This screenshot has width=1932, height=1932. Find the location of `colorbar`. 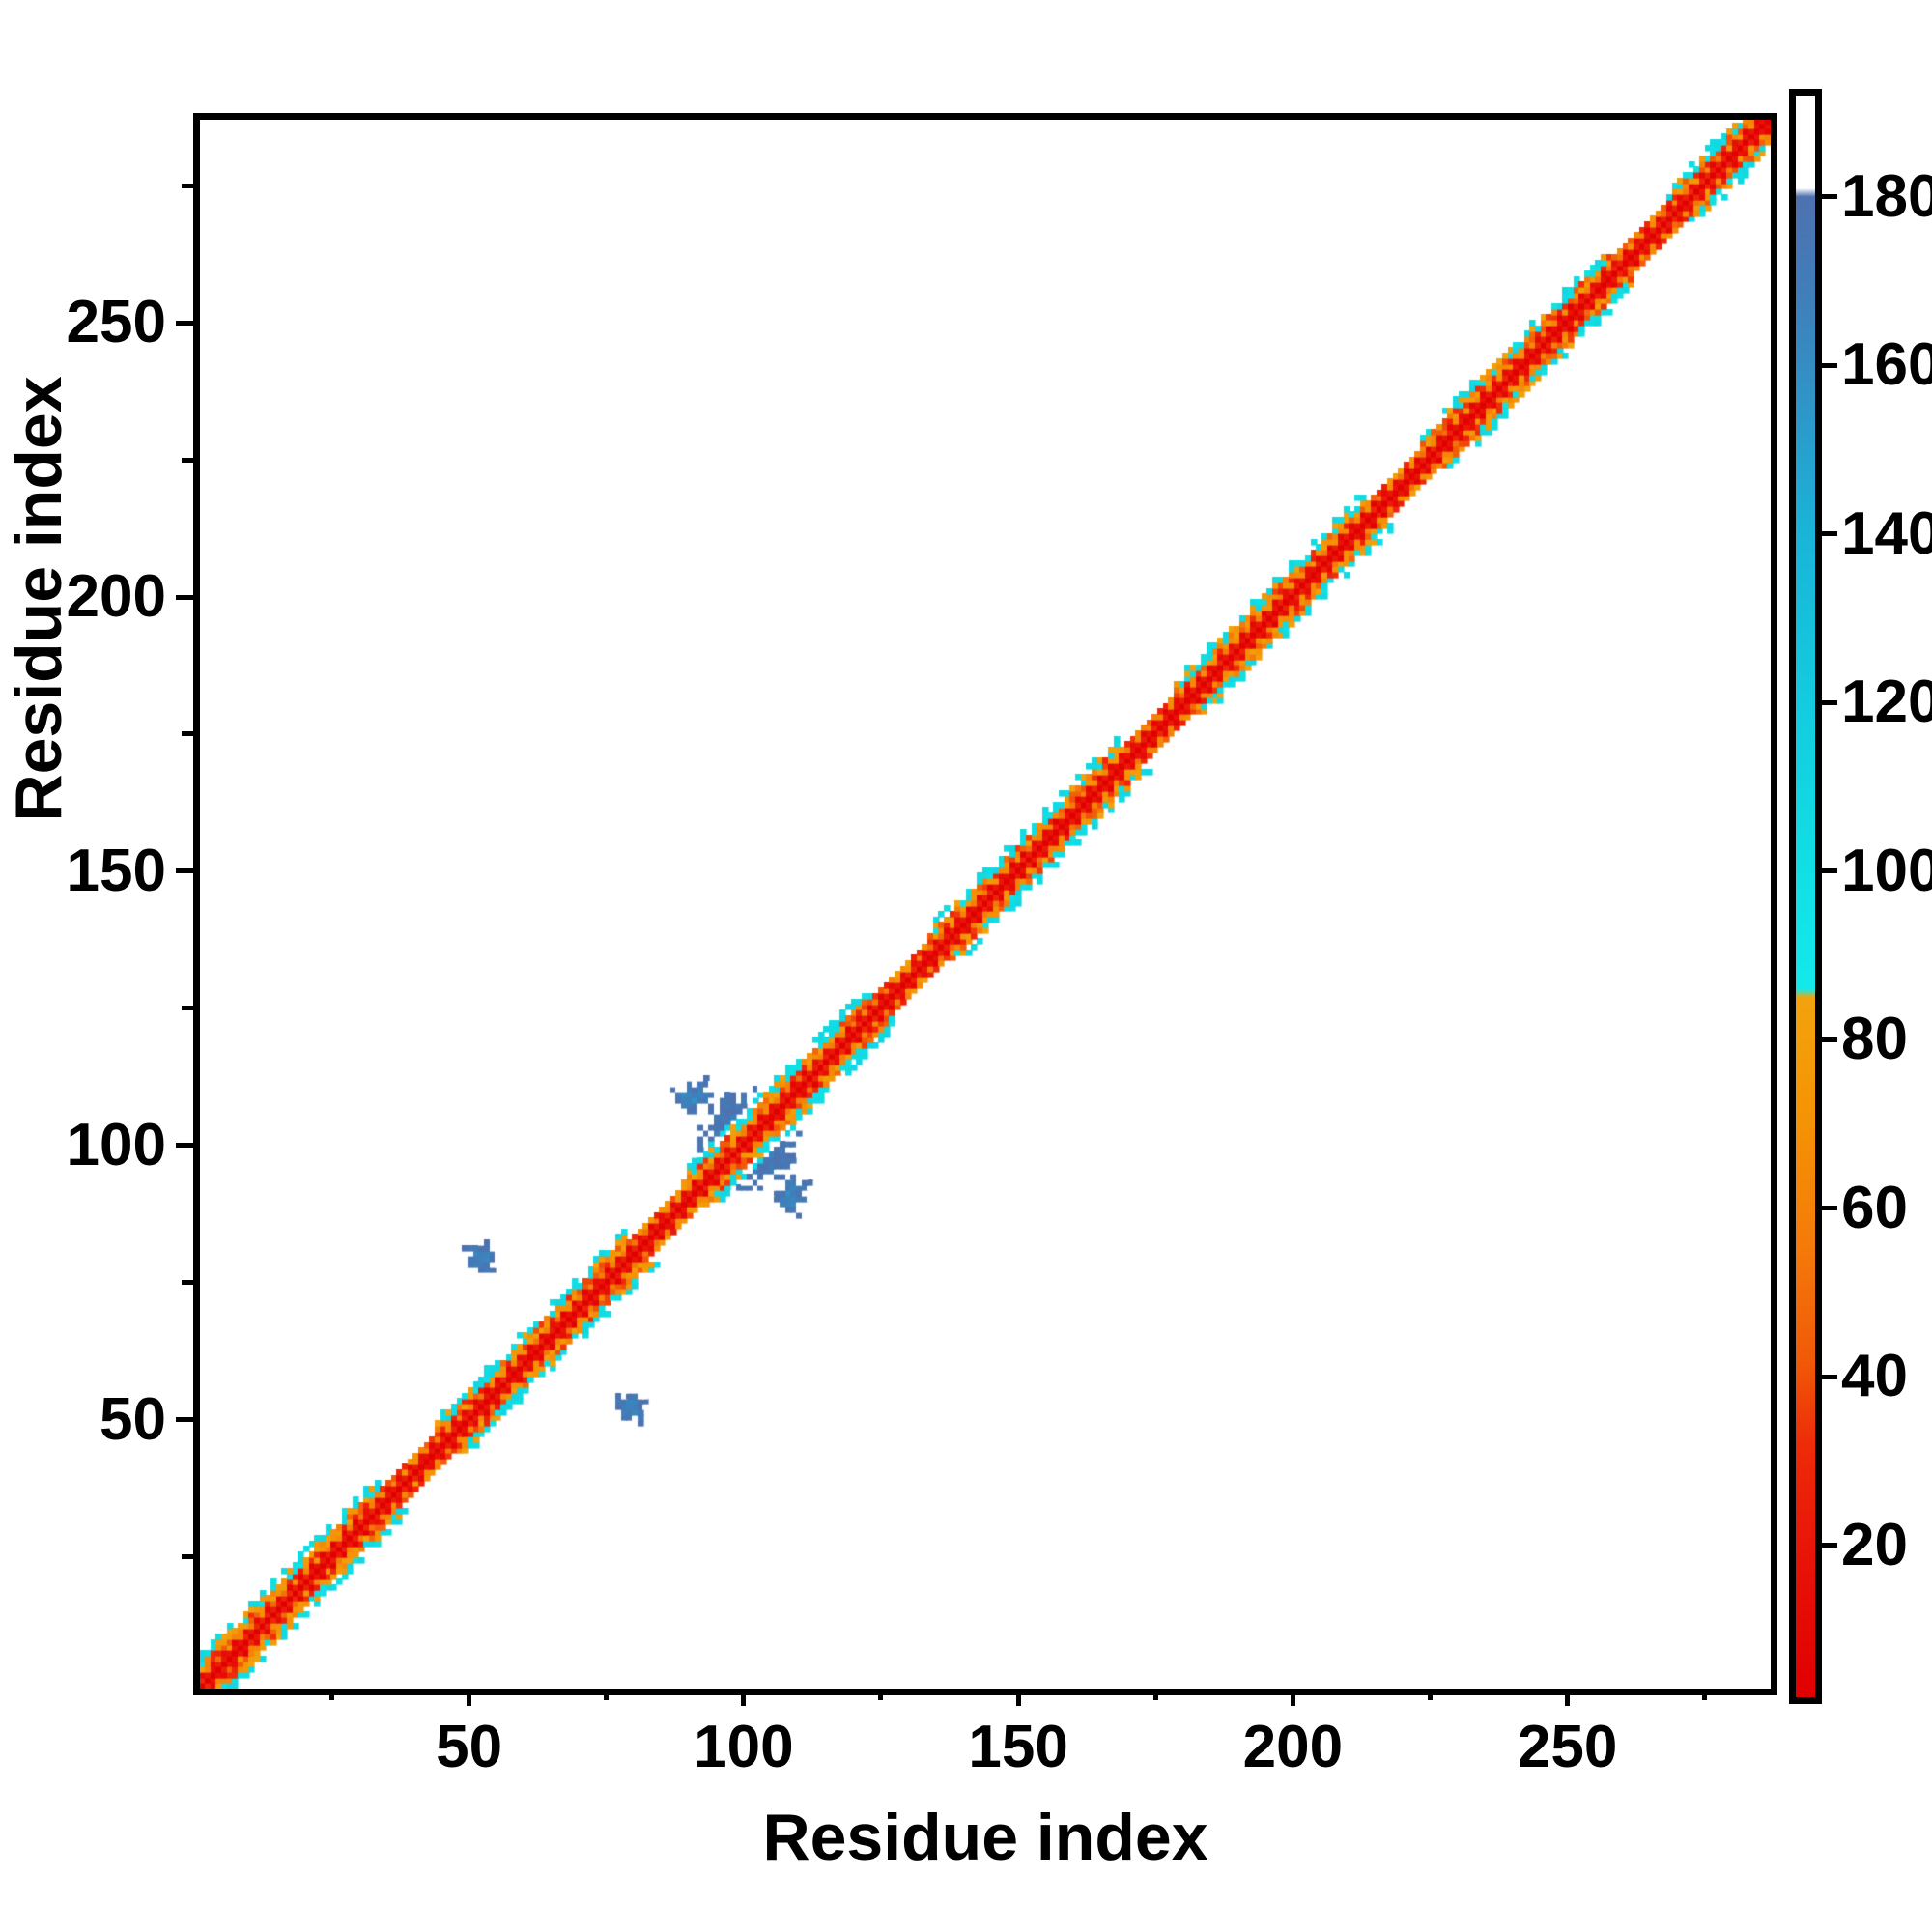

colorbar is located at coordinates (1805, 896).